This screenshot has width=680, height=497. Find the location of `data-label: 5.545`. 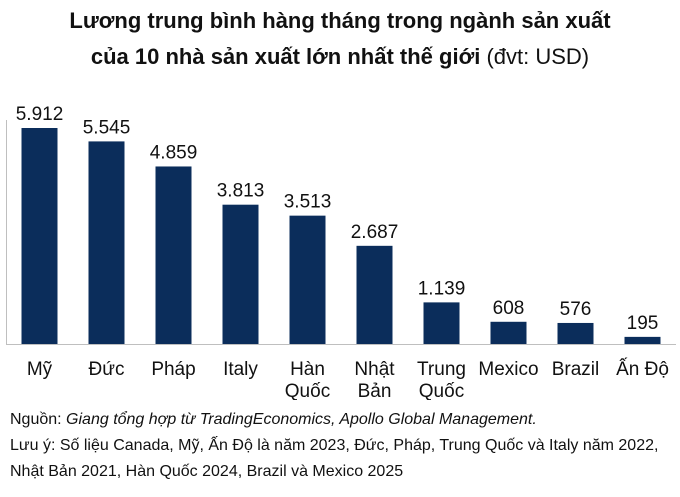

data-label: 5.545 is located at coordinates (107, 127).